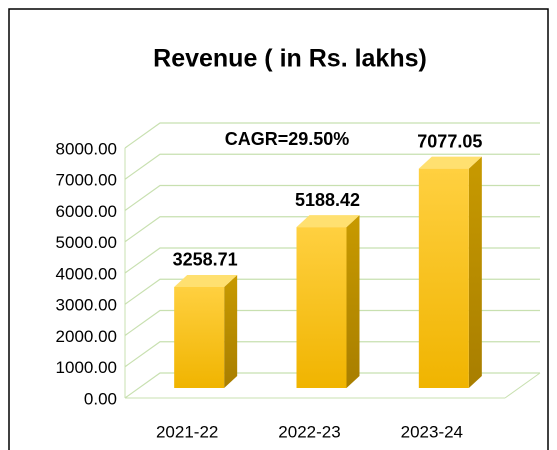  Describe the element at coordinates (86, 305) in the screenshot. I see `y-tick-label: 3000.00` at that location.